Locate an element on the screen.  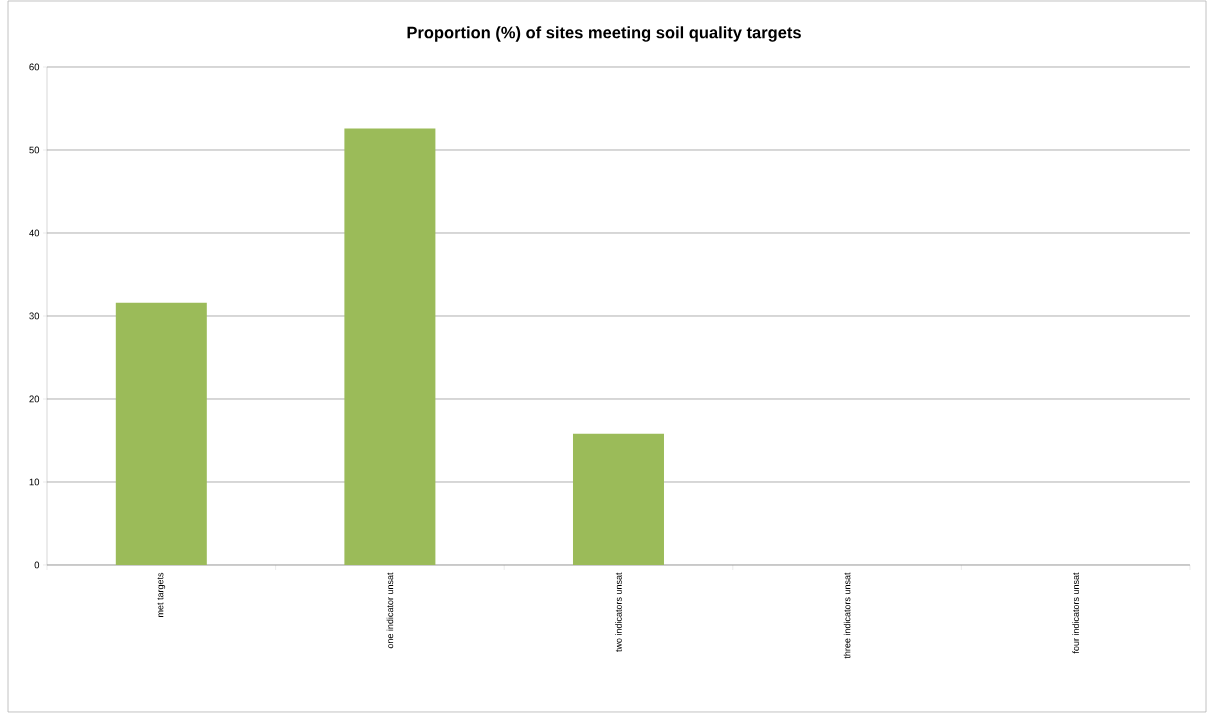
chart-title: Proportion (%) of sites meeting soil quality targets is located at coordinates (604, 34).